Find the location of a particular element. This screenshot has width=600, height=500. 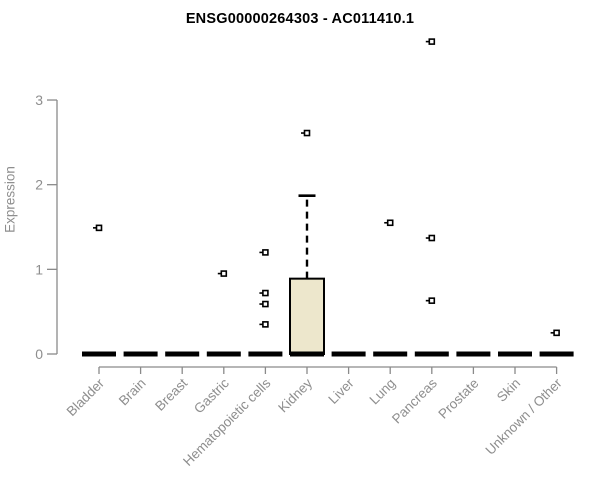

y-tick-label: 3 is located at coordinates (39, 100).